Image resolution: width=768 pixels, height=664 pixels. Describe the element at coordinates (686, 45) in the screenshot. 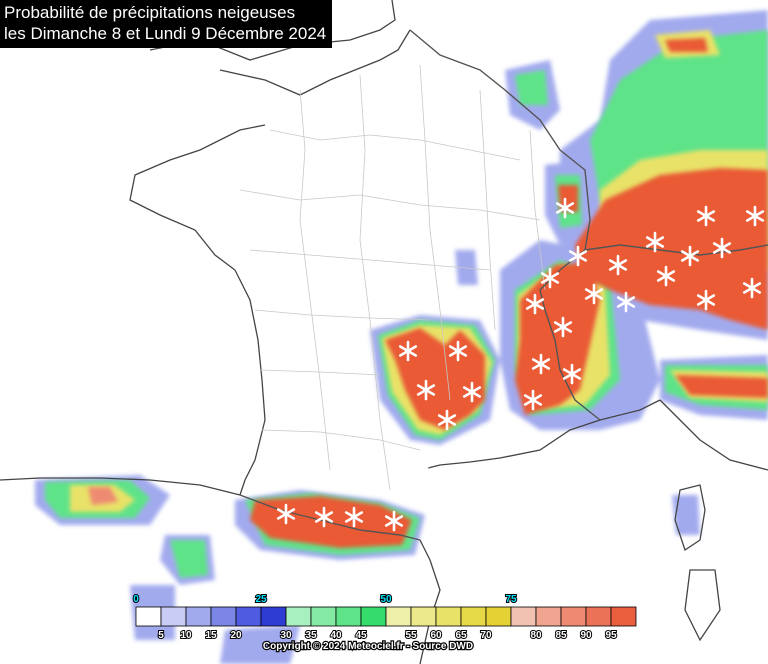

I see `zone-red-top` at that location.